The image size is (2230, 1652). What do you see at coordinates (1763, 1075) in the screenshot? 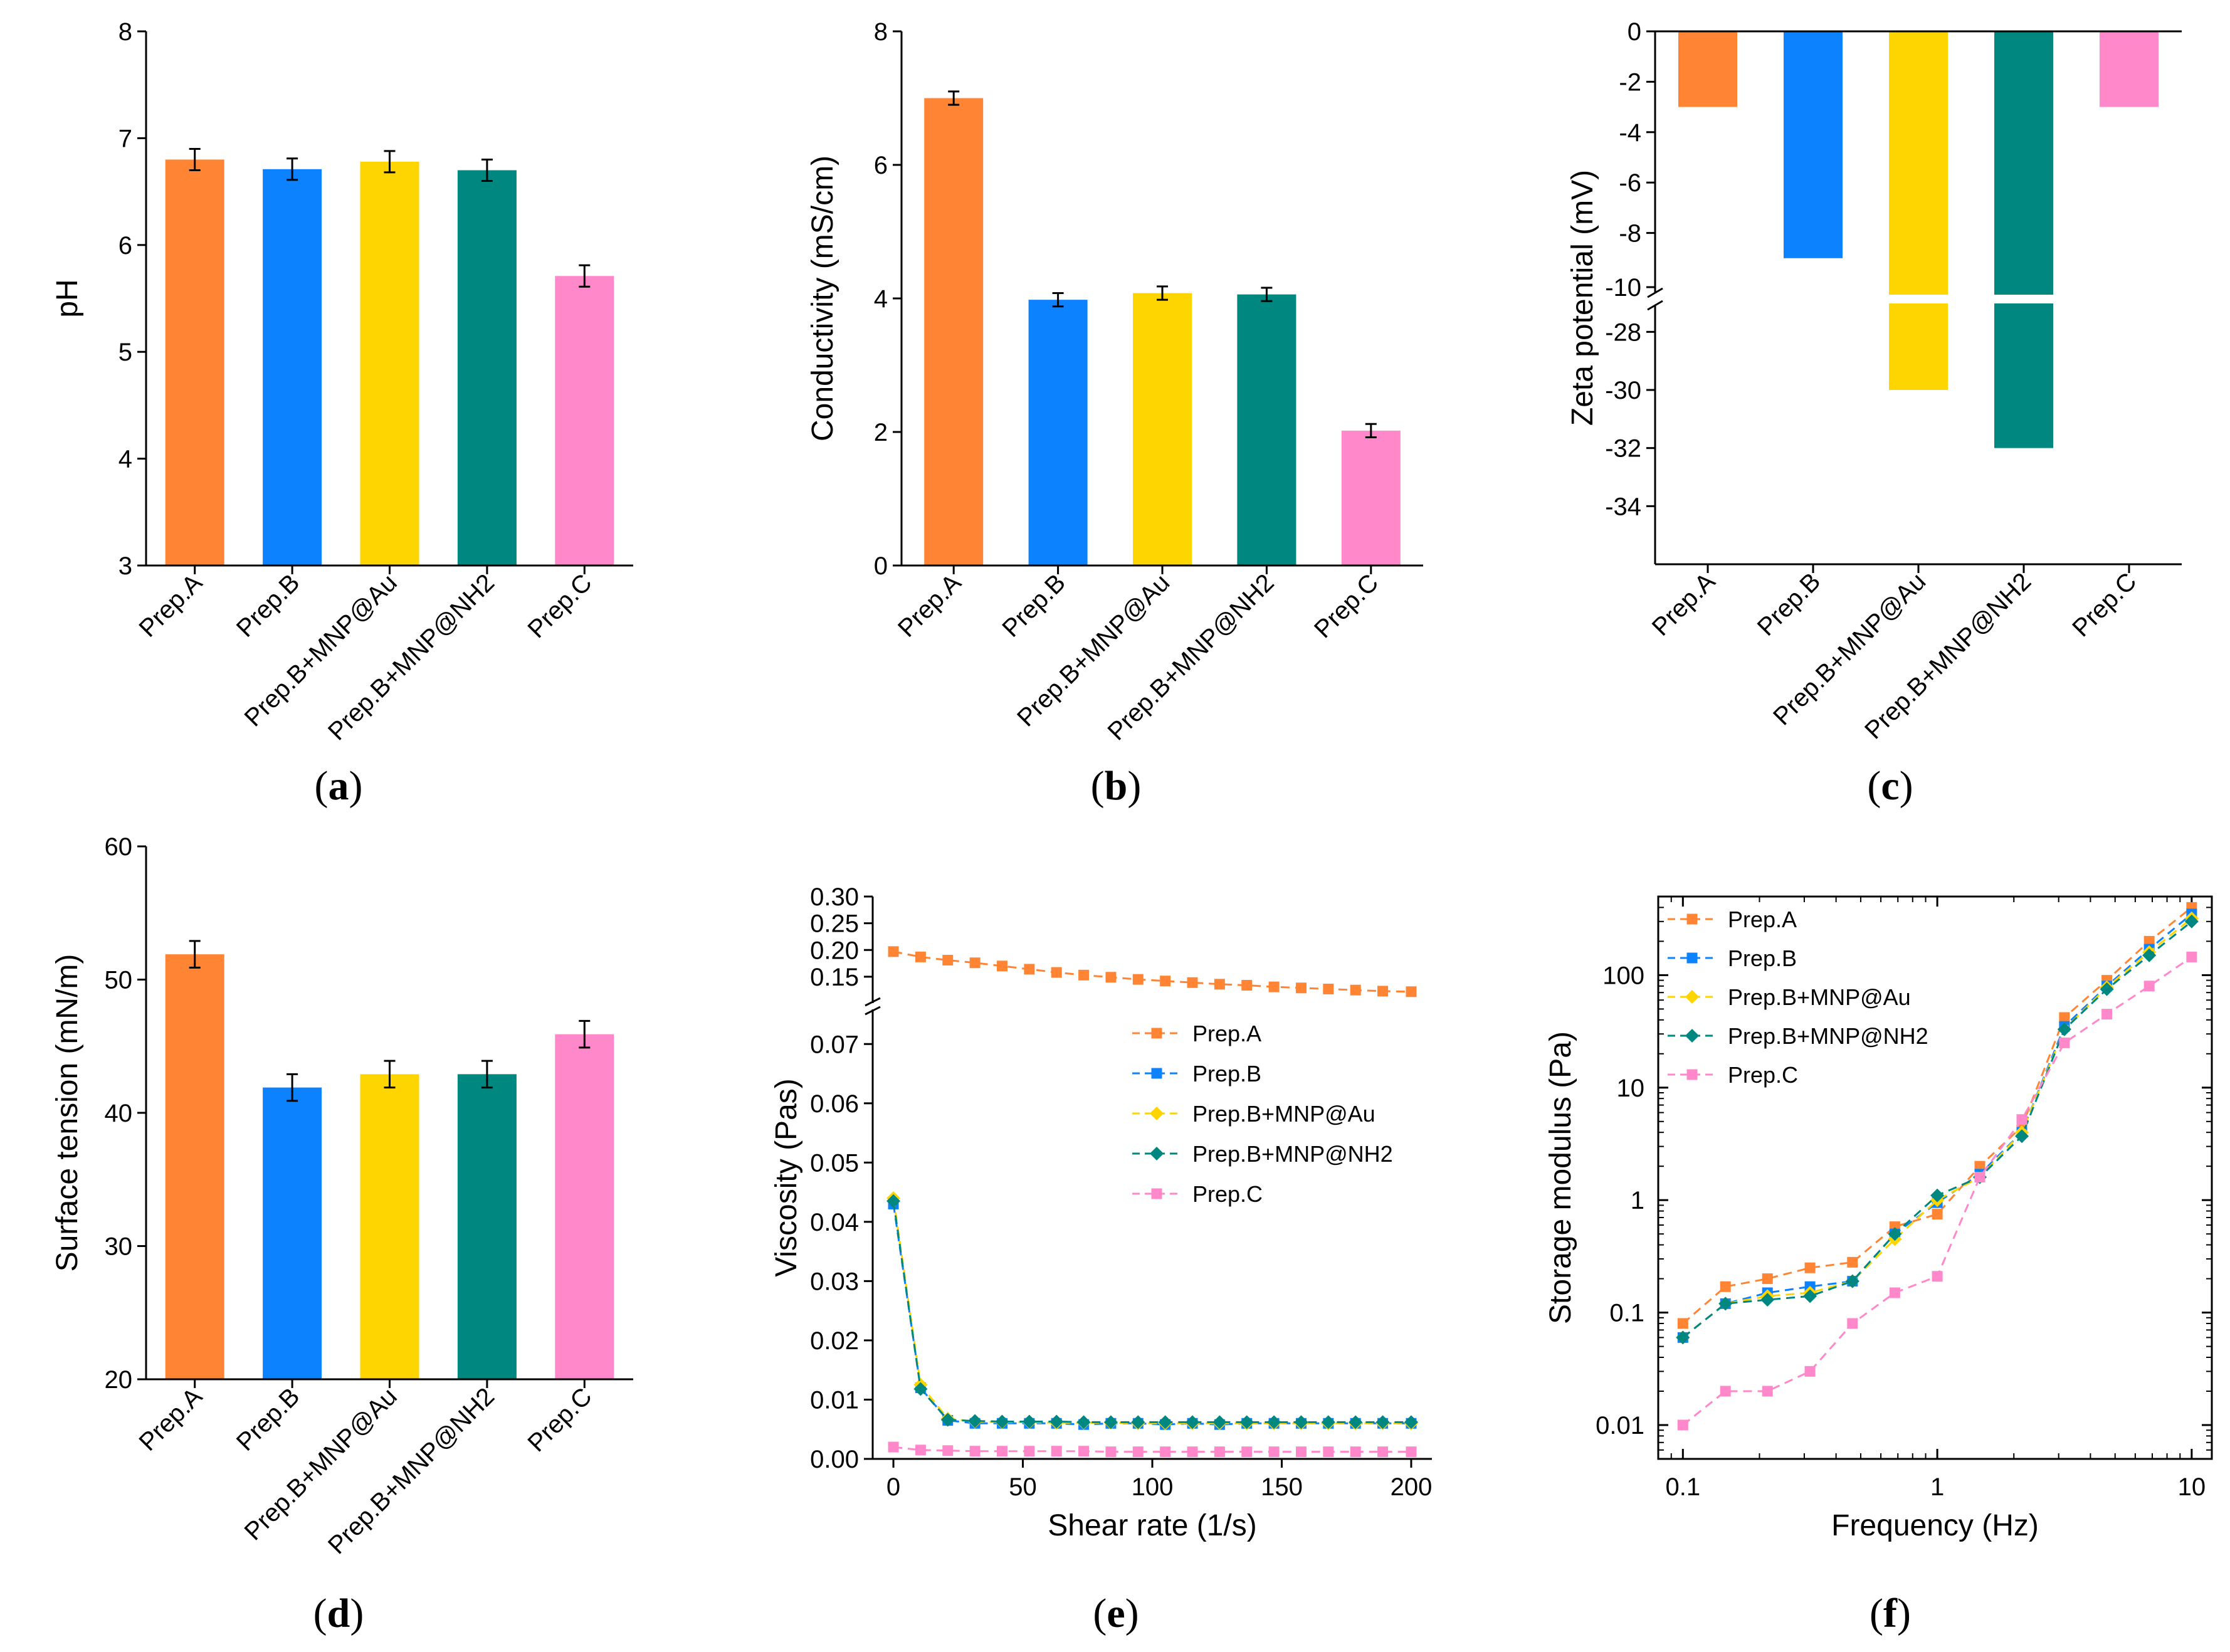
I see `legend-label-f-4: Prep.C` at bounding box center [1763, 1075].